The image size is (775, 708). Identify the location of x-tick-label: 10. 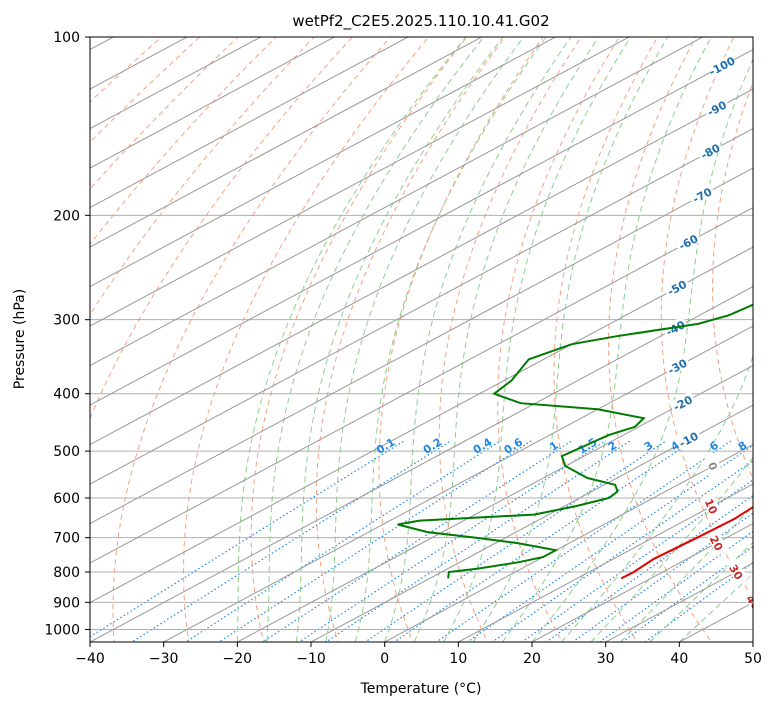
(458, 659).